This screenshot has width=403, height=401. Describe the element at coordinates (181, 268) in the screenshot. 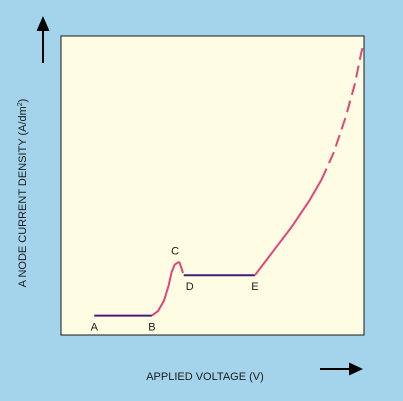

I see `series-segment-c-d` at that location.